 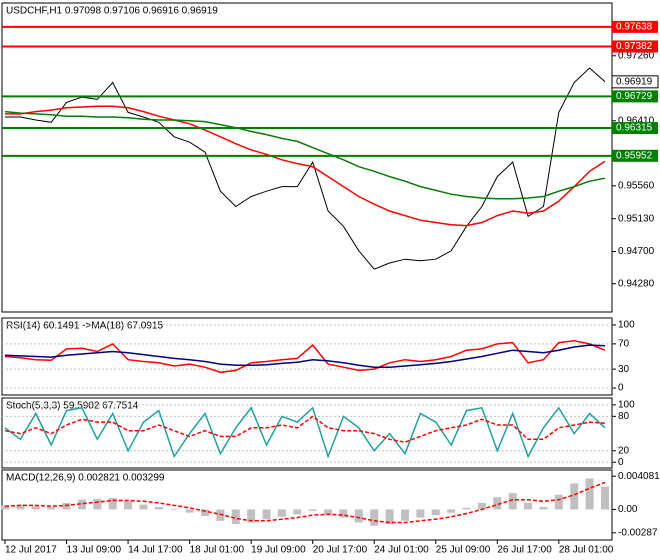 I want to click on y-tick-label: 0.94280, so click(x=636, y=283).